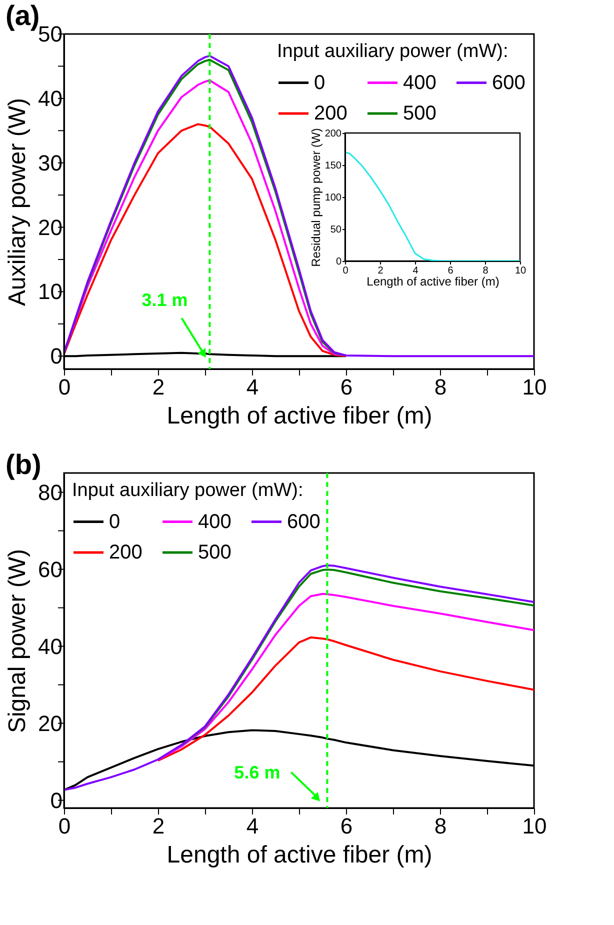  Describe the element at coordinates (315, 197) in the screenshot. I see `y-axis-title: Residual pump power (W)` at that location.